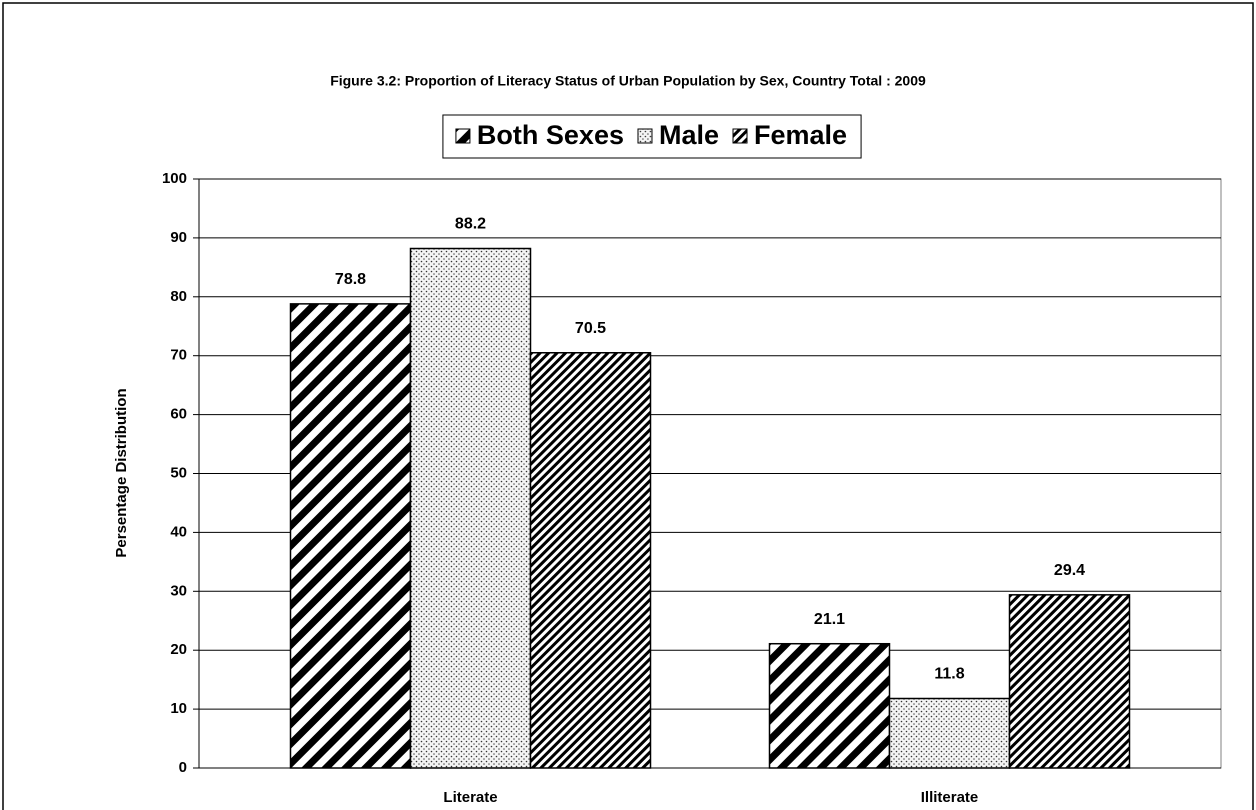 The image size is (1256, 810). I want to click on x-tick-label: Illiterate, so click(950, 797).